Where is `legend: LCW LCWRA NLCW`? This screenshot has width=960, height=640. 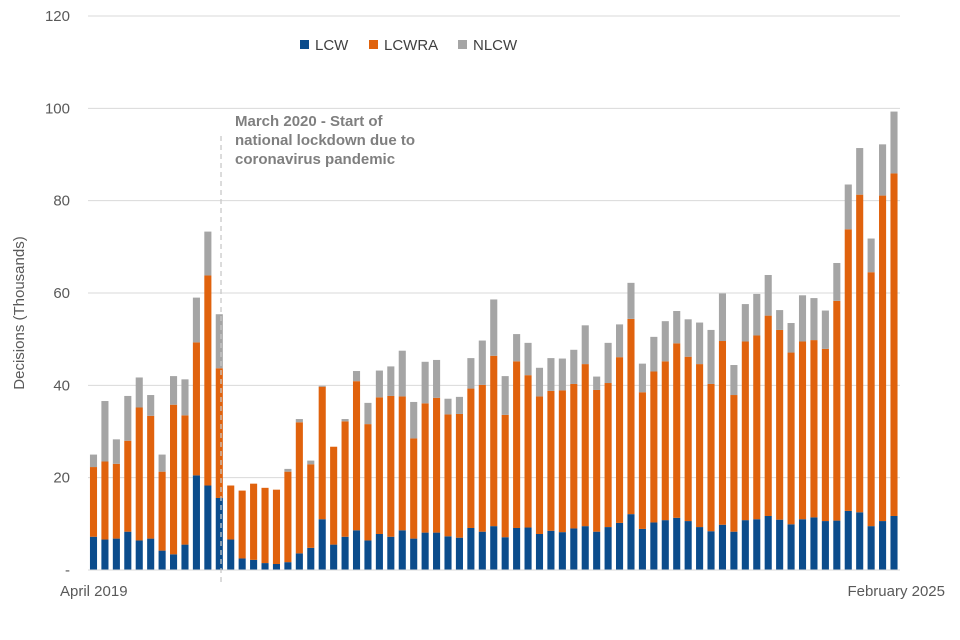
legend: LCW LCWRA NLCW is located at coordinates (409, 45).